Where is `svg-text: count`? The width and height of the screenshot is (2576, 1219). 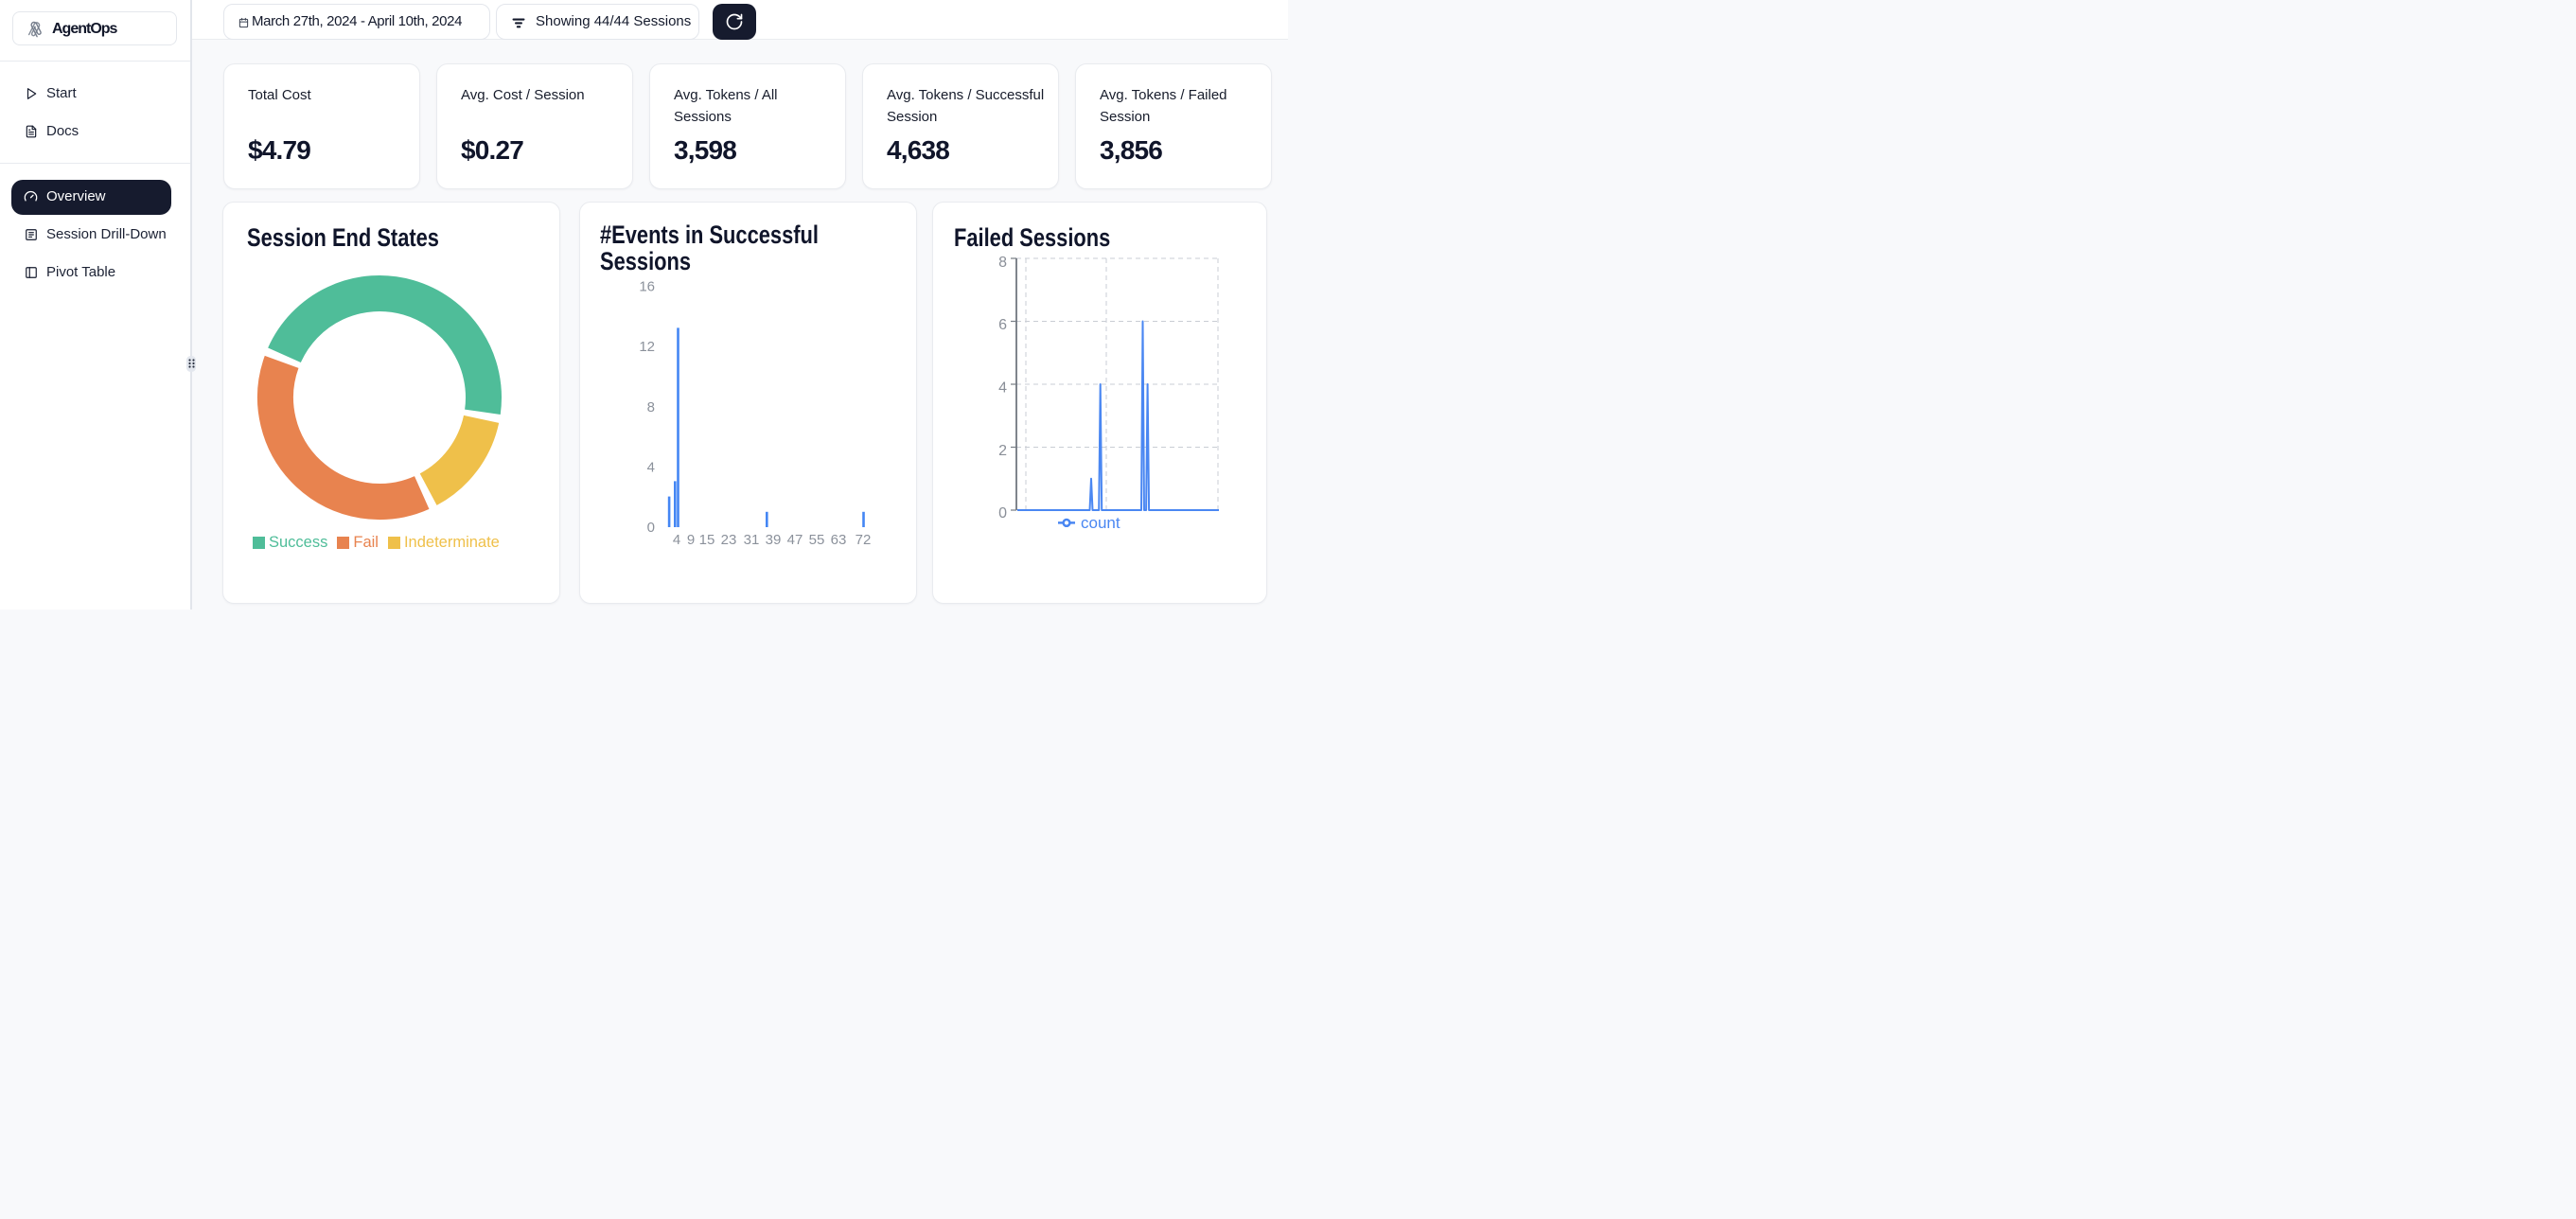
svg-text: count is located at coordinates (1100, 523).